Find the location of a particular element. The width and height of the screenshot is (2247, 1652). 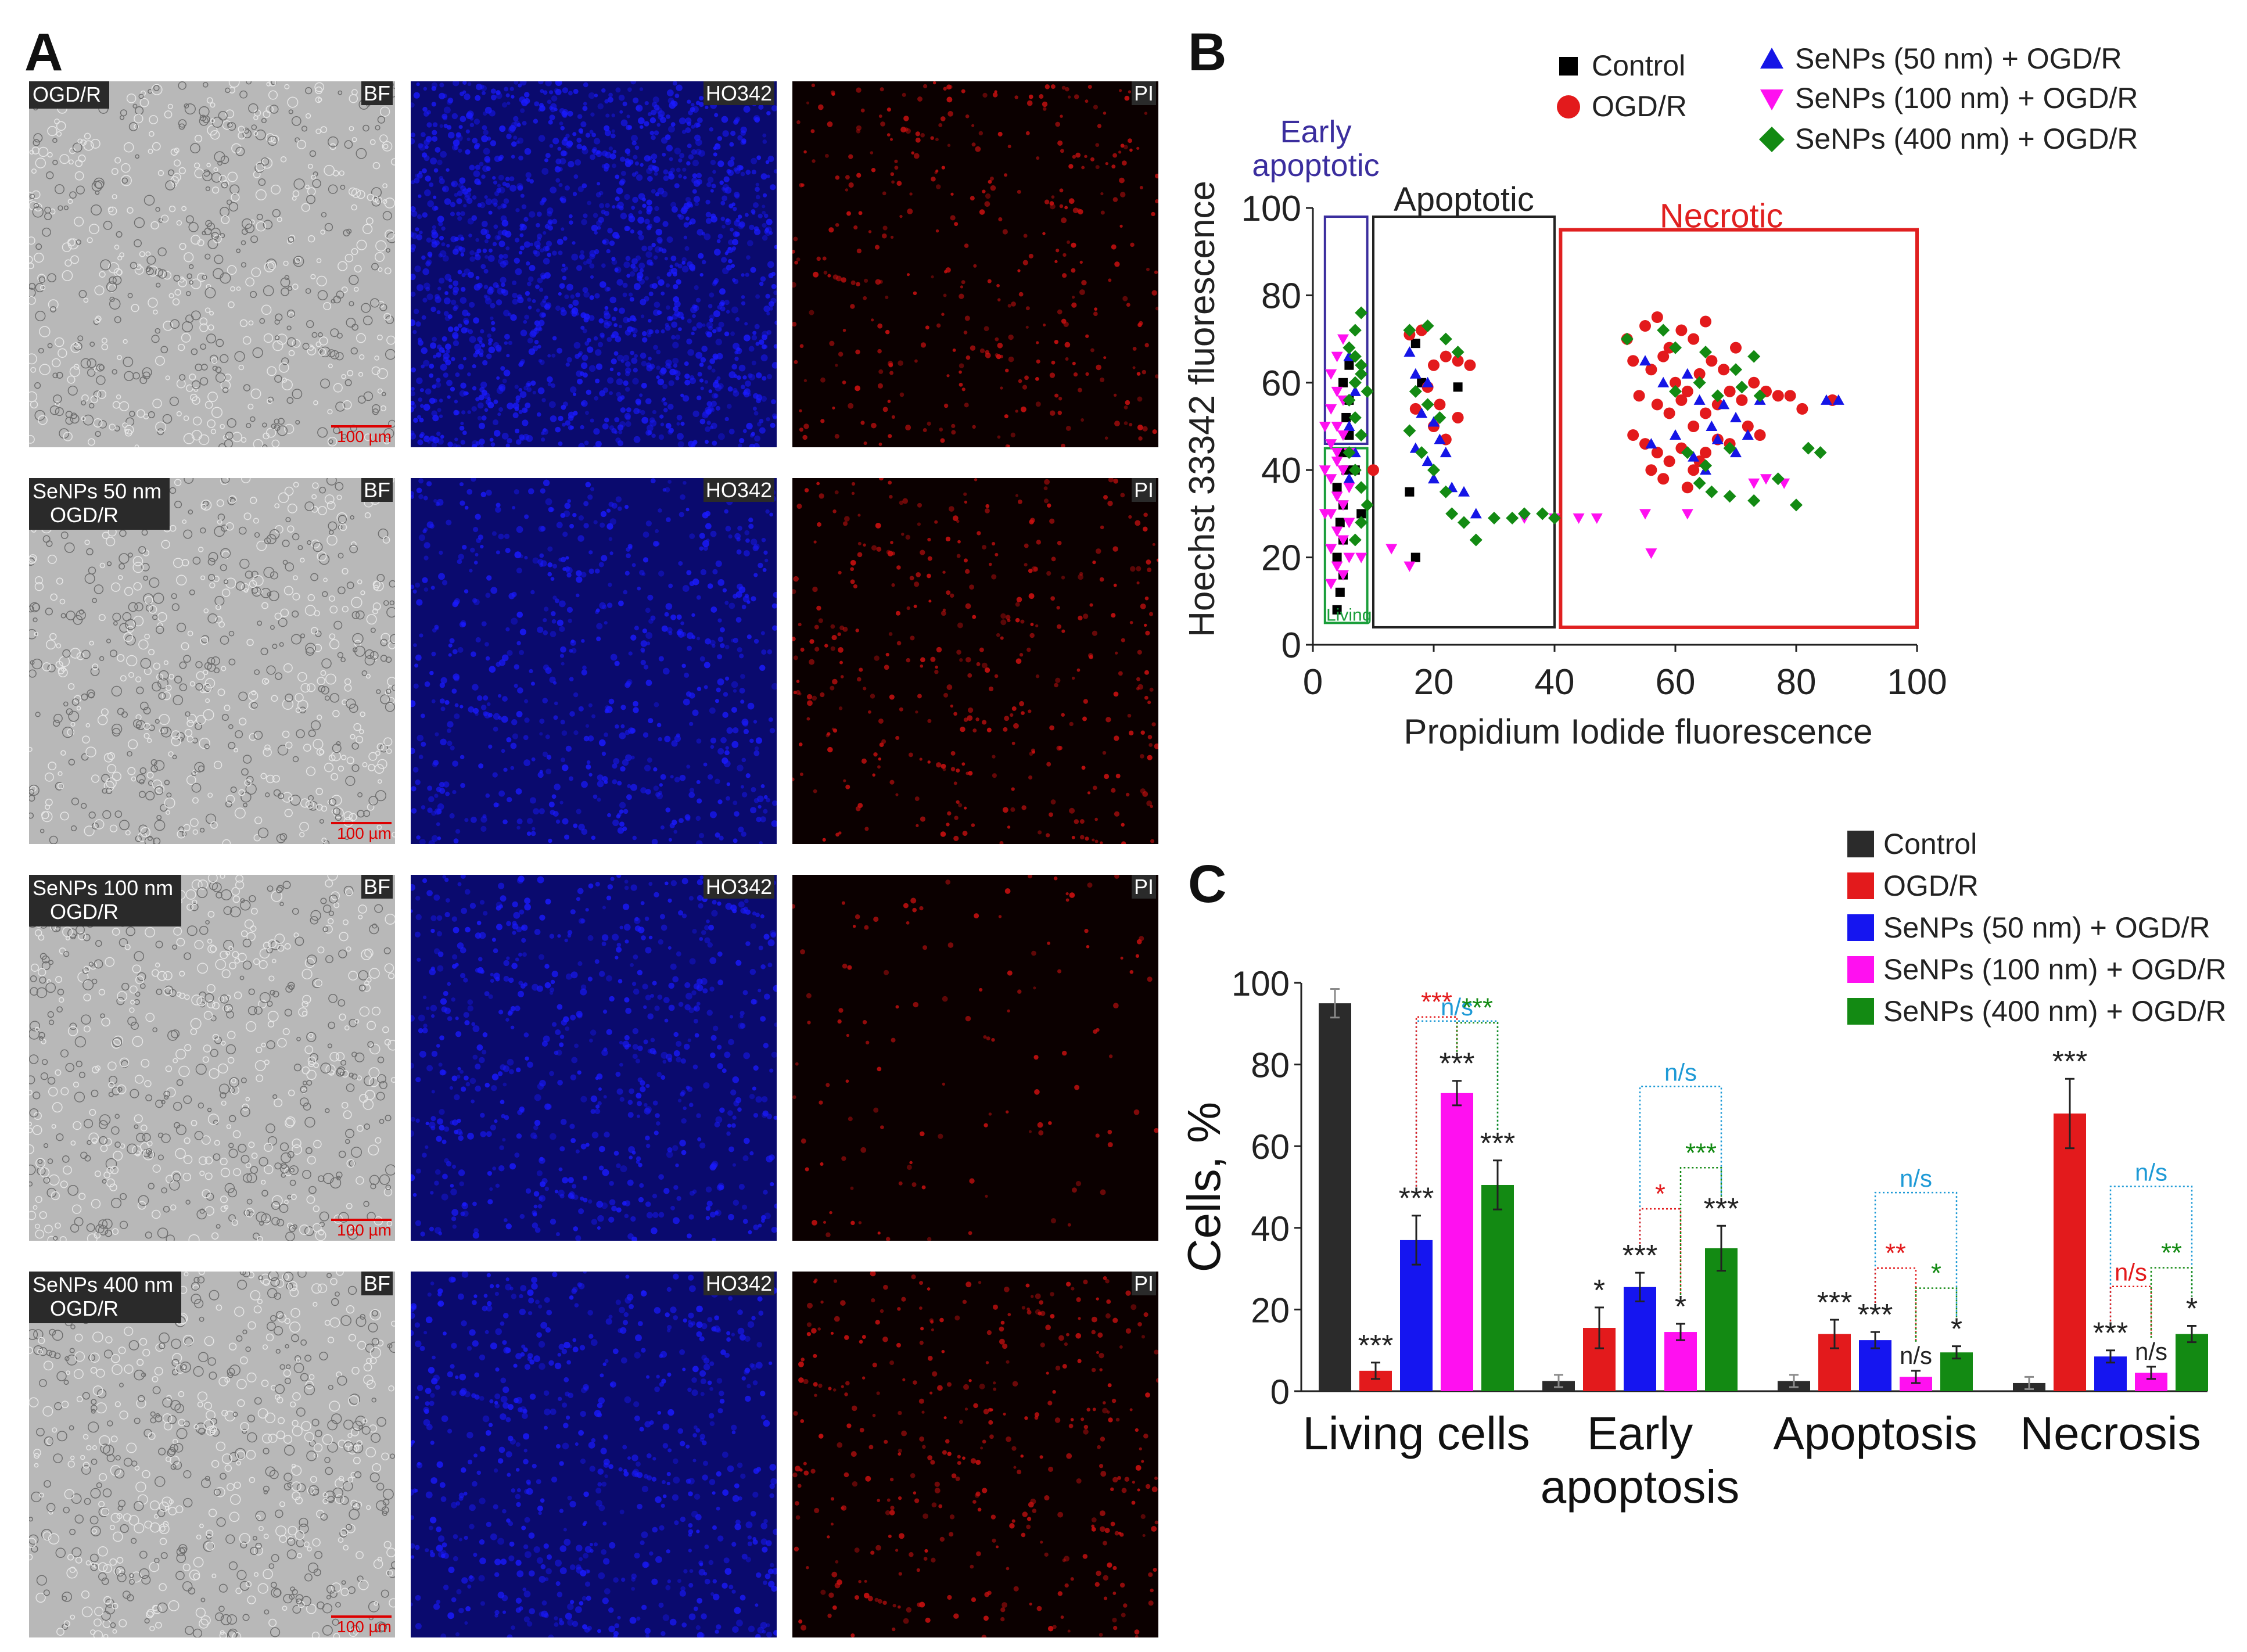

comparison-label: * is located at coordinates (1660, 1194).